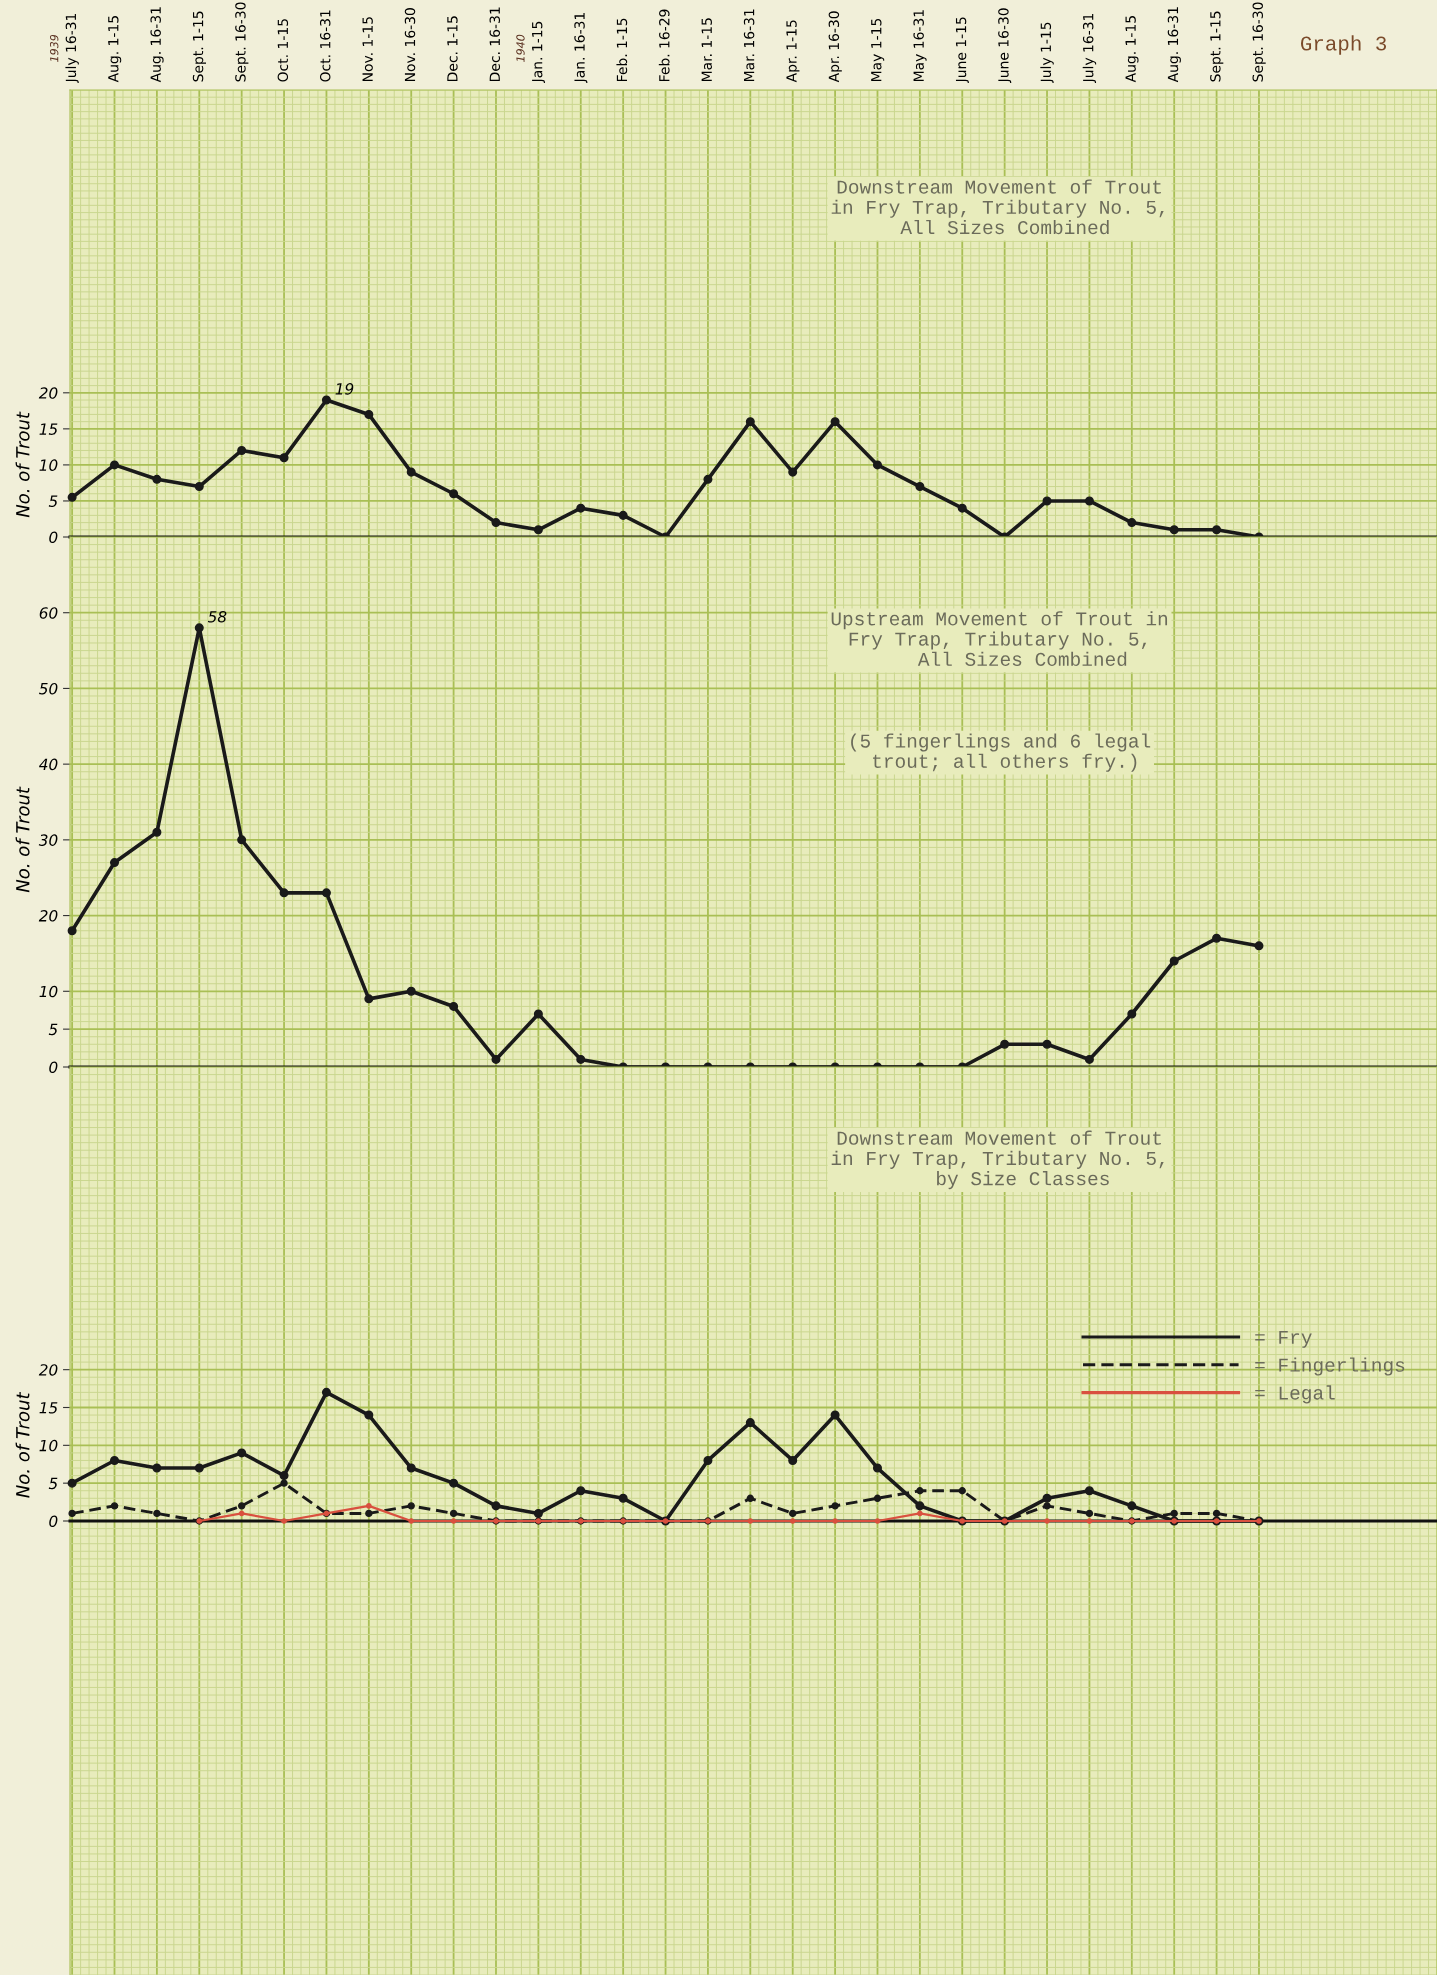 The height and width of the screenshot is (1975, 1437). Describe the element at coordinates (495, 44) in the screenshot. I see `x-tick-label: Dec. 16-31` at that location.